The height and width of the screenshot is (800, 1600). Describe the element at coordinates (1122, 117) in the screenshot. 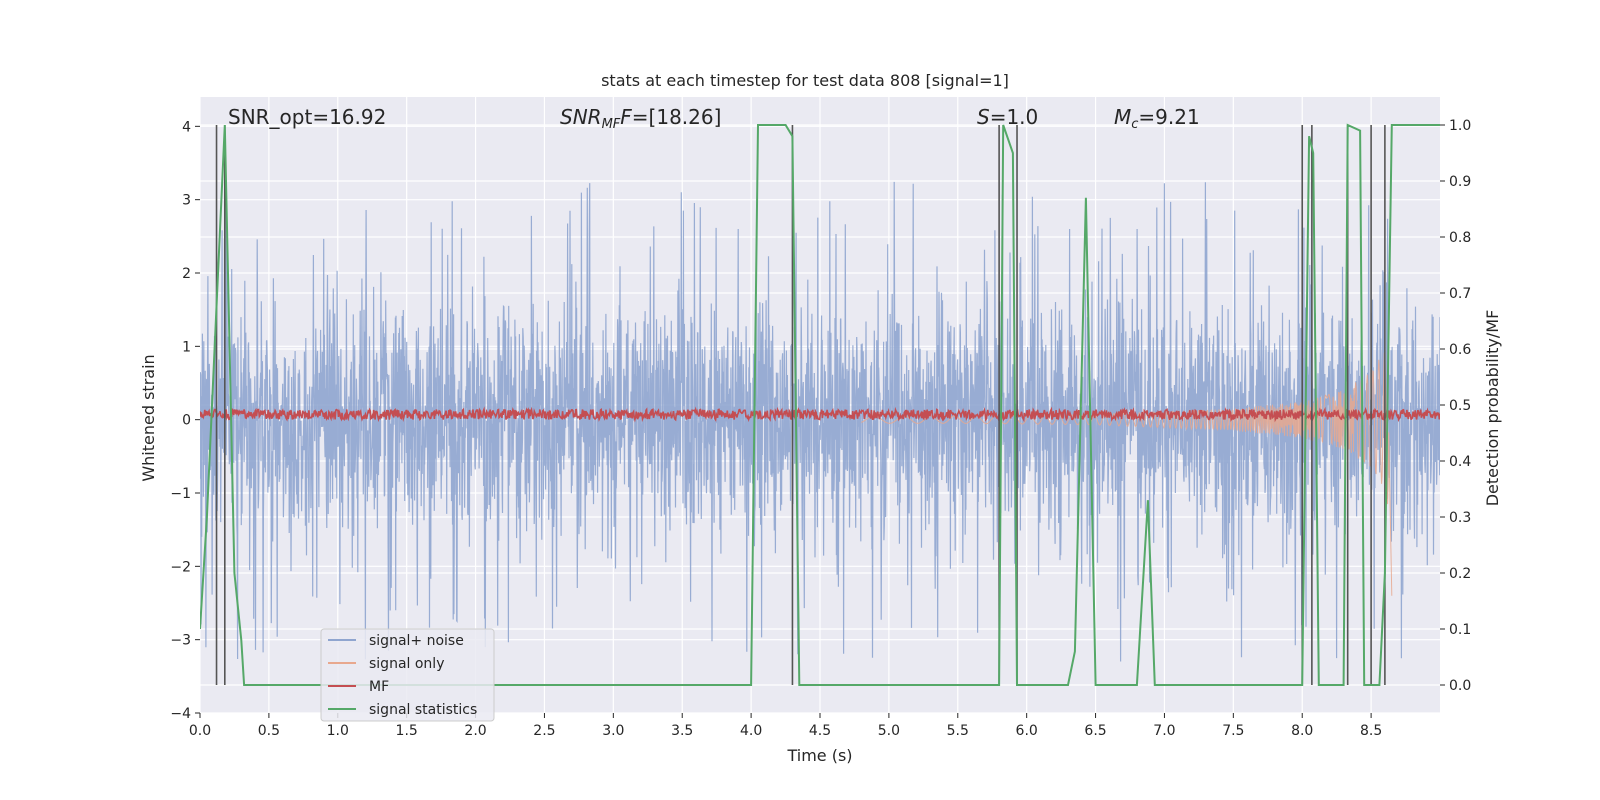

I see `mc-variable: M` at that location.